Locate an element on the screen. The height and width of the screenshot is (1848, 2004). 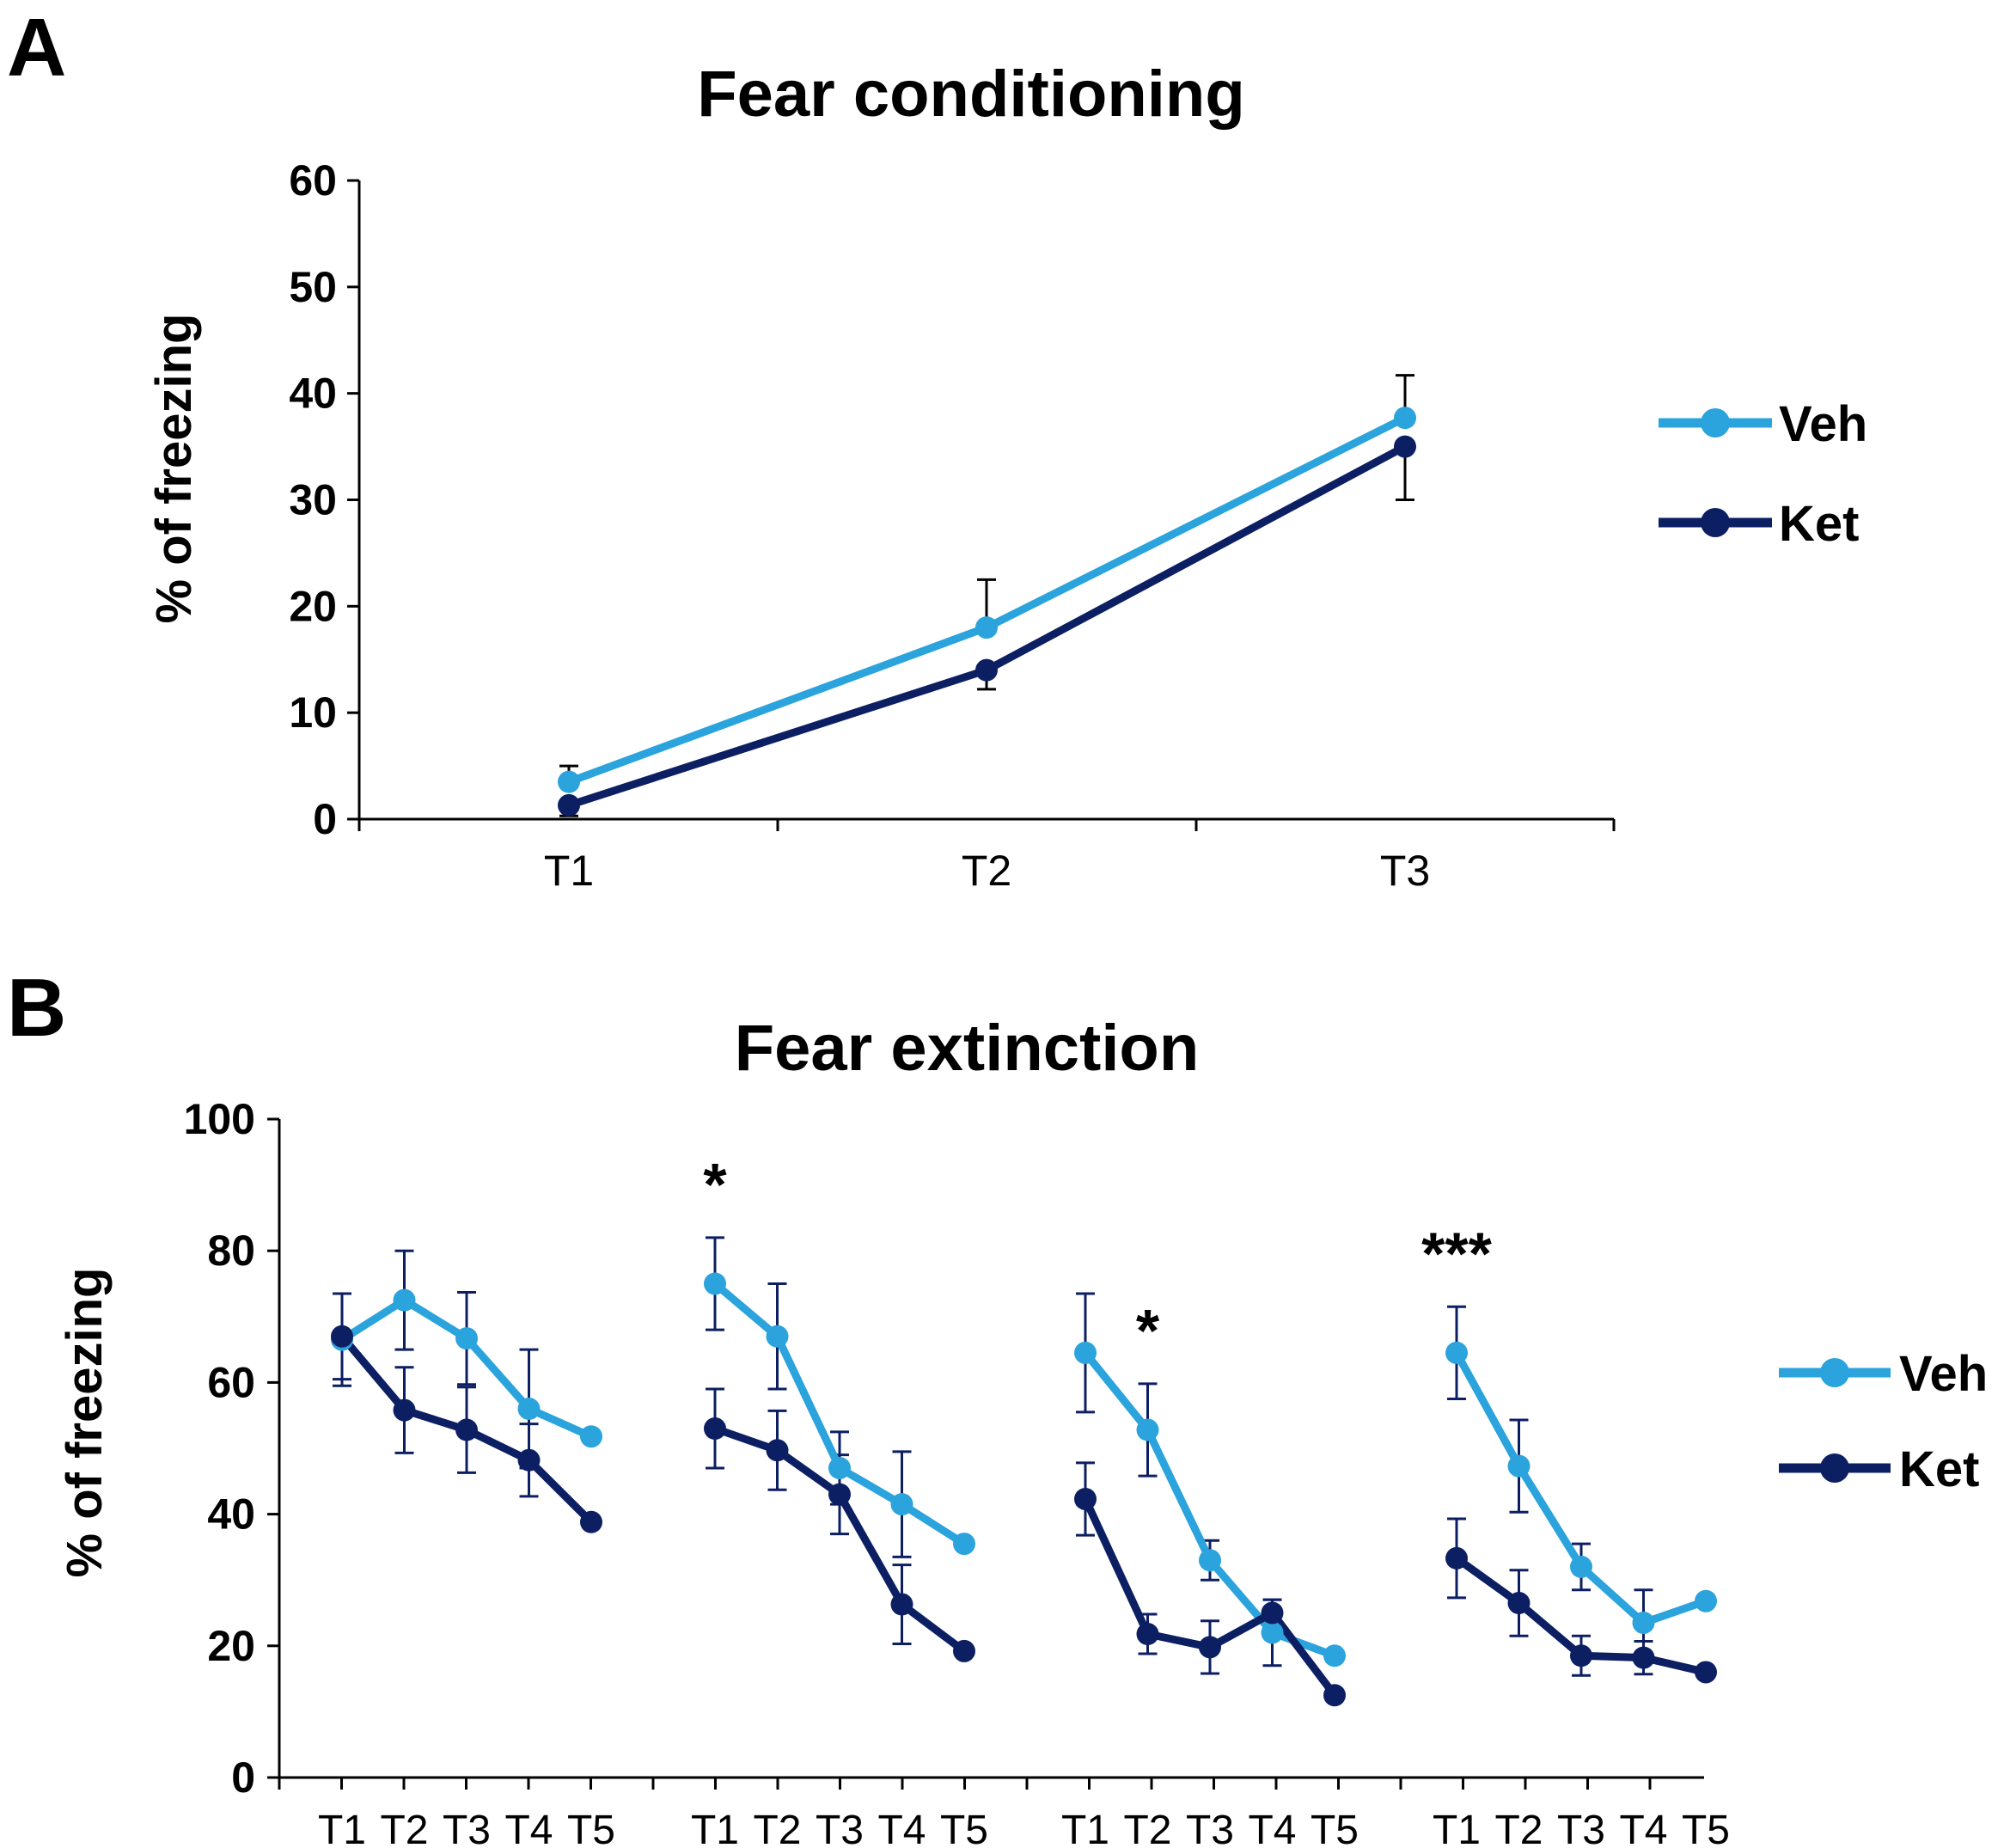
chart-a-ytick-label: 20 is located at coordinates (313, 606).